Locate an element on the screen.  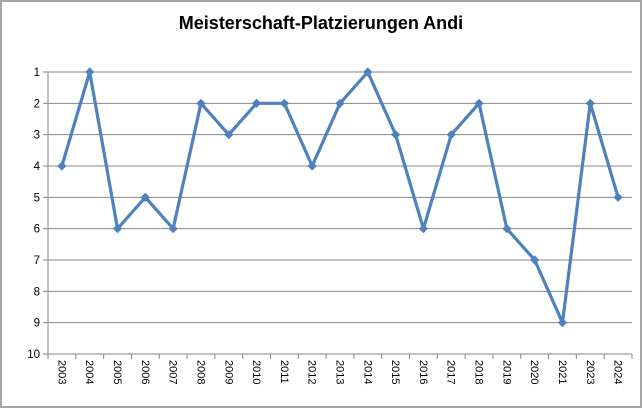
x-tick-label: 2012 is located at coordinates (312, 372).